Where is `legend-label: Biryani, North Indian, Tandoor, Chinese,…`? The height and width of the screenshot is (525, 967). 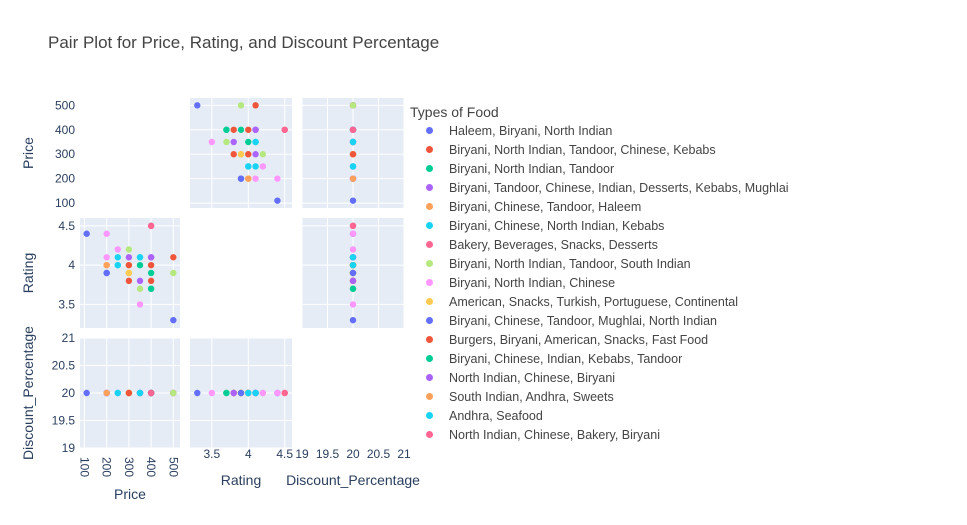
legend-label: Biryani, North Indian, Tandoor, Chinese,… is located at coordinates (582, 149).